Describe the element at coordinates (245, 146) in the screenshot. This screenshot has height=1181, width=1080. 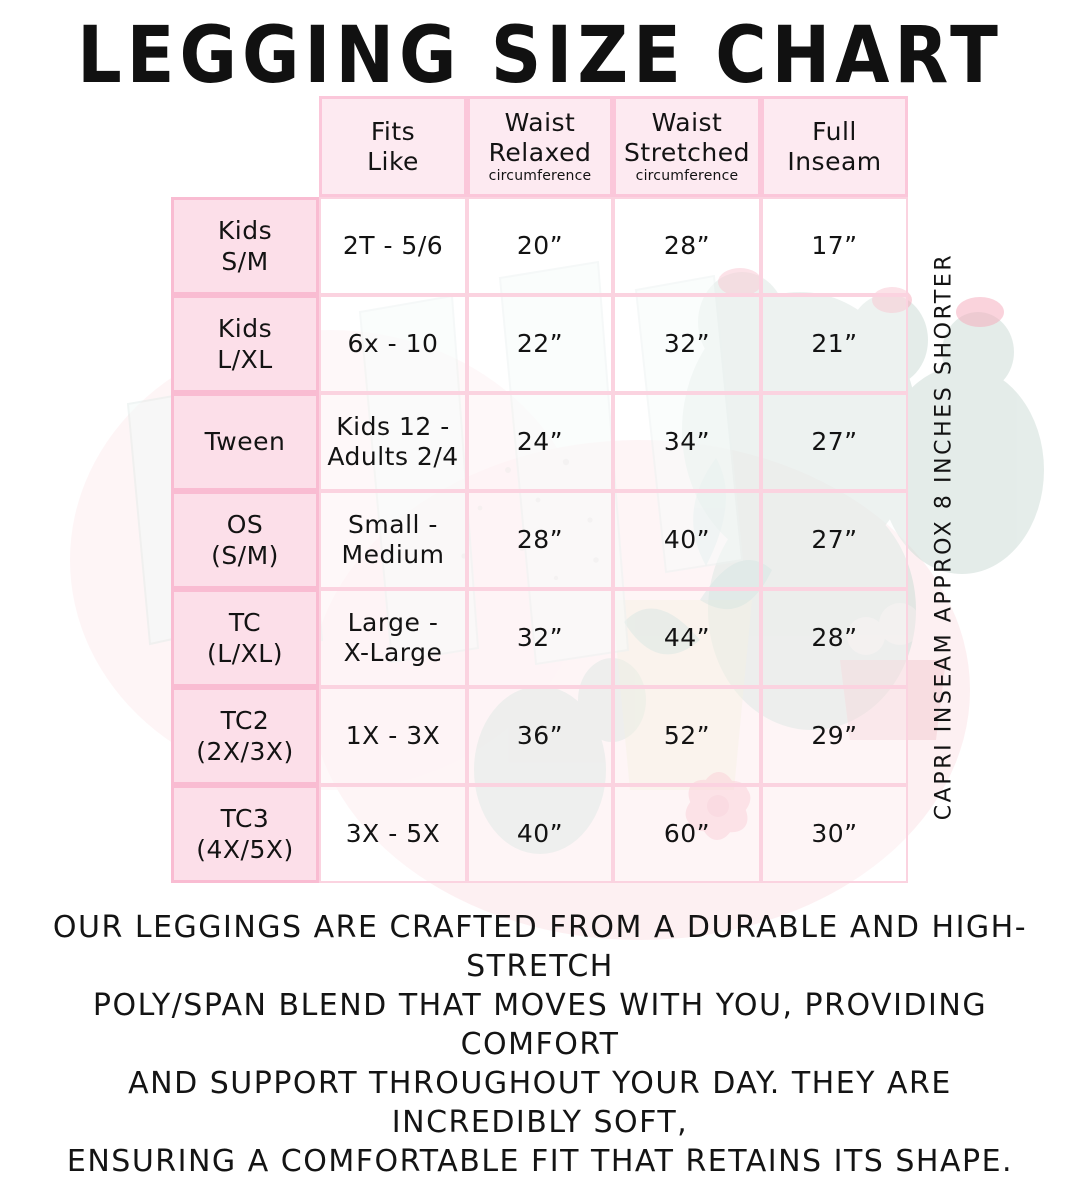
I see `corner-cell` at that location.